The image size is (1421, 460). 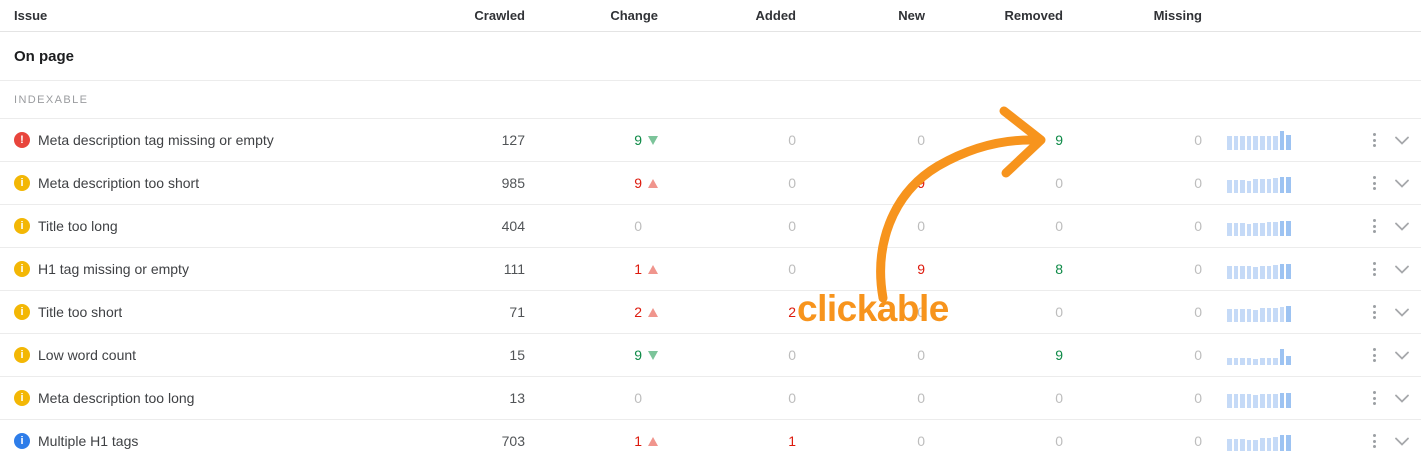 I want to click on issue-label: Title too short, so click(x=80, y=312).